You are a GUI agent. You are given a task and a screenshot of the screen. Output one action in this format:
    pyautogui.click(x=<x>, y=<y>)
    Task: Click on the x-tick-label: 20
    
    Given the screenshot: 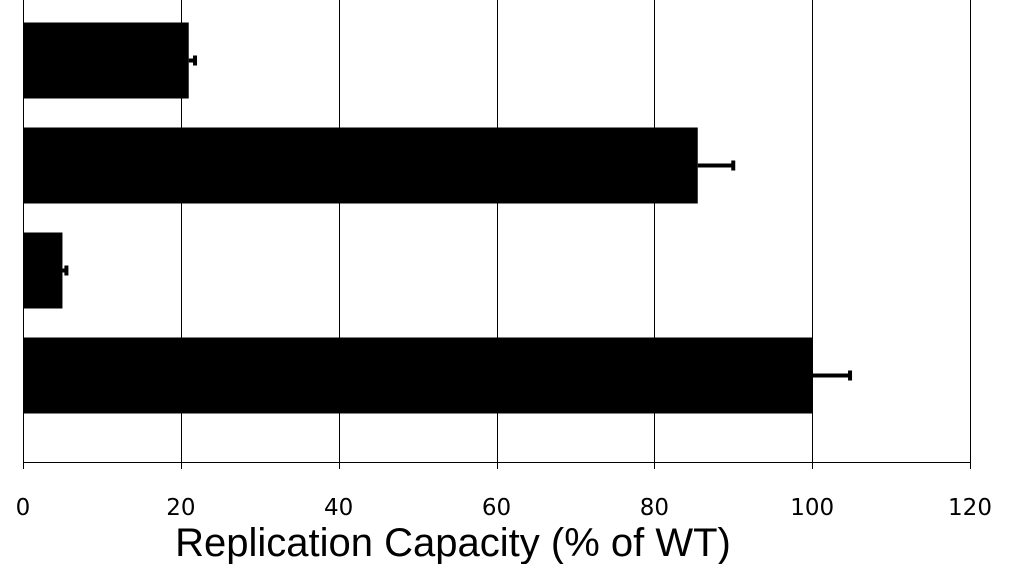 What is the action you would take?
    pyautogui.click(x=180, y=508)
    